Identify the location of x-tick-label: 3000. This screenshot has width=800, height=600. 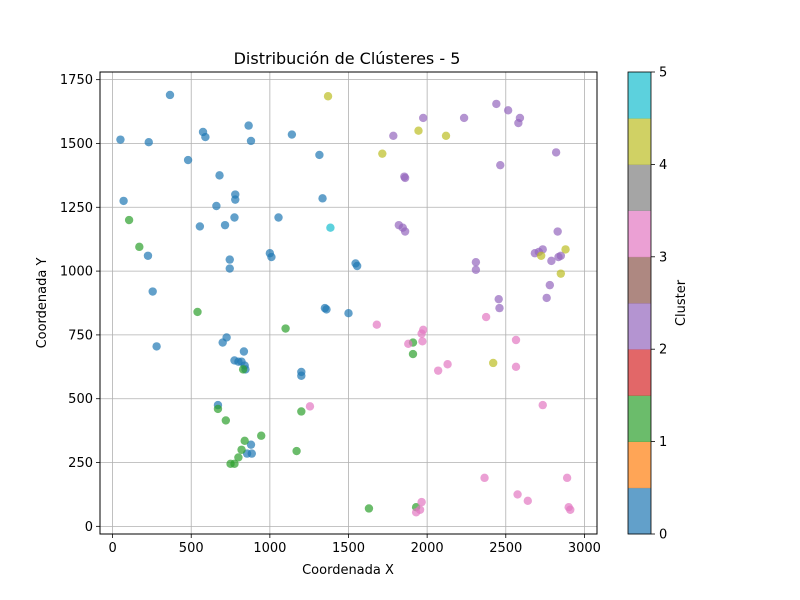
(584, 548).